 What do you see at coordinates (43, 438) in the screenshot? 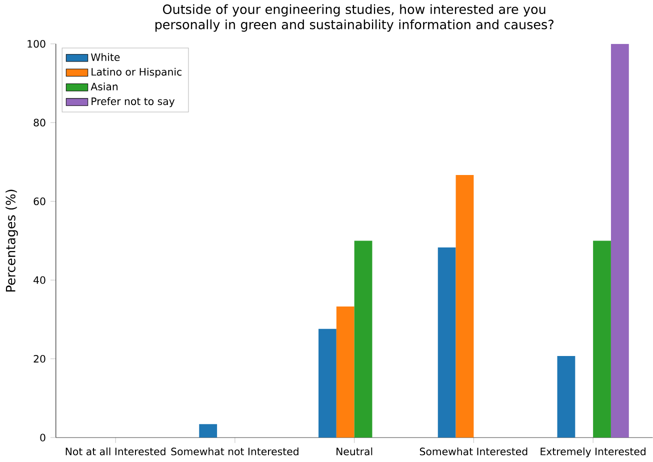
I see `y-tick-label: 0` at bounding box center [43, 438].